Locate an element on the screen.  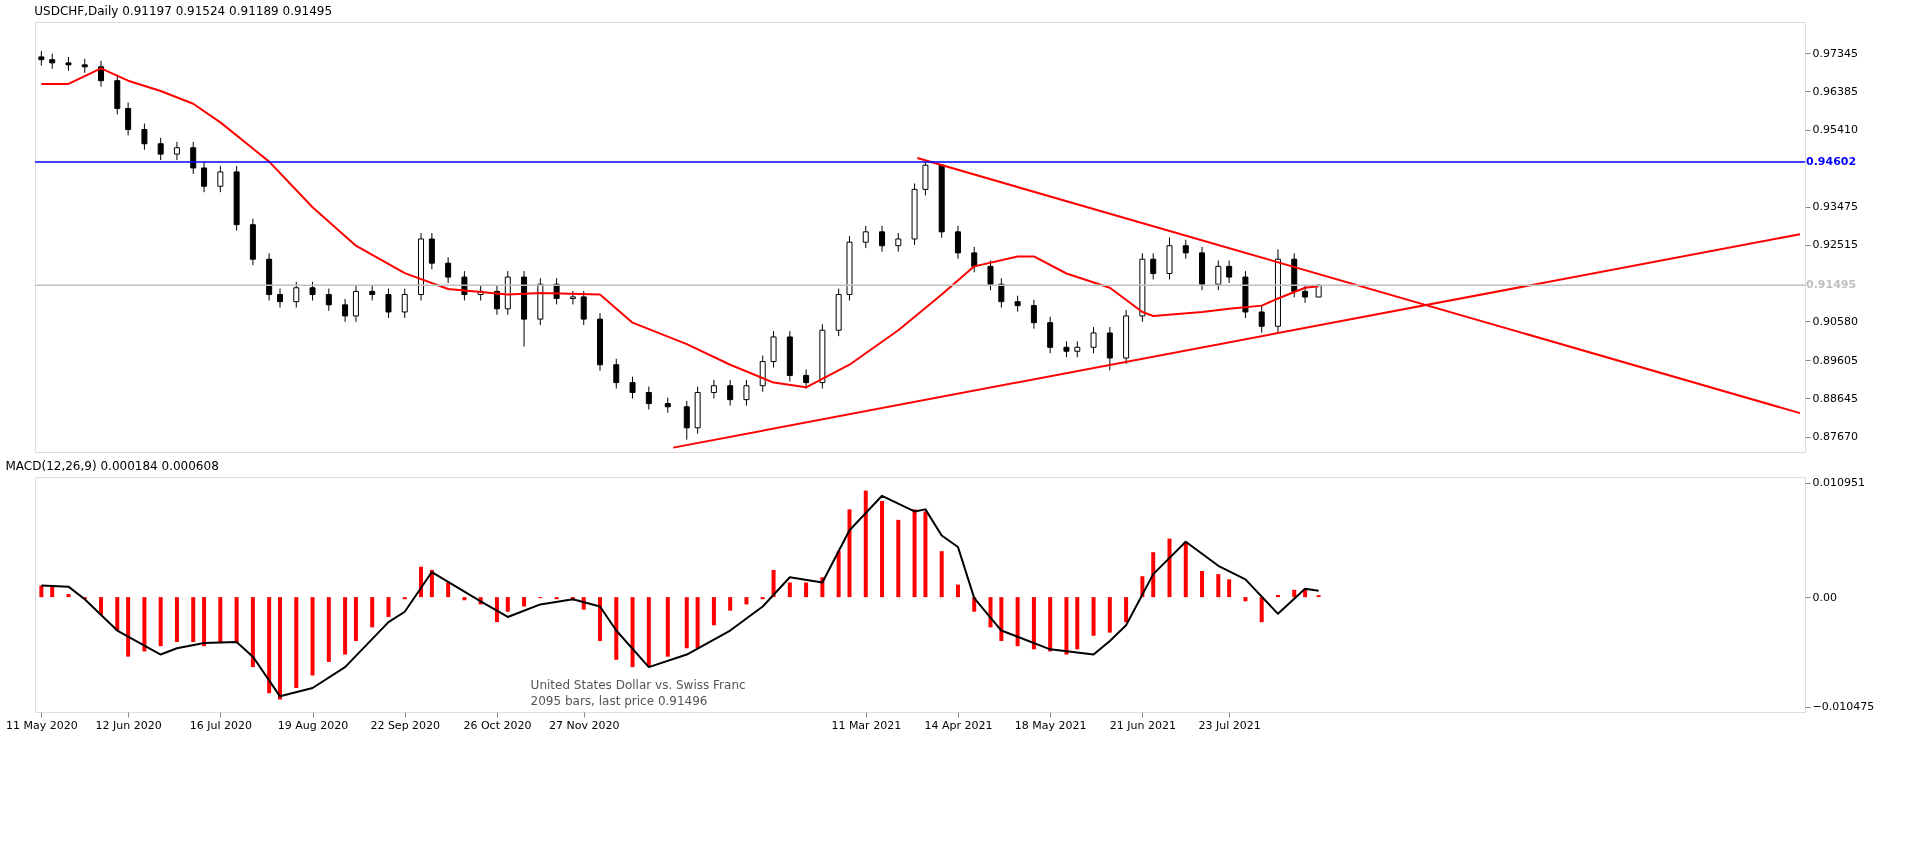
y-tick-label: 0.00 is located at coordinates (1824, 597).